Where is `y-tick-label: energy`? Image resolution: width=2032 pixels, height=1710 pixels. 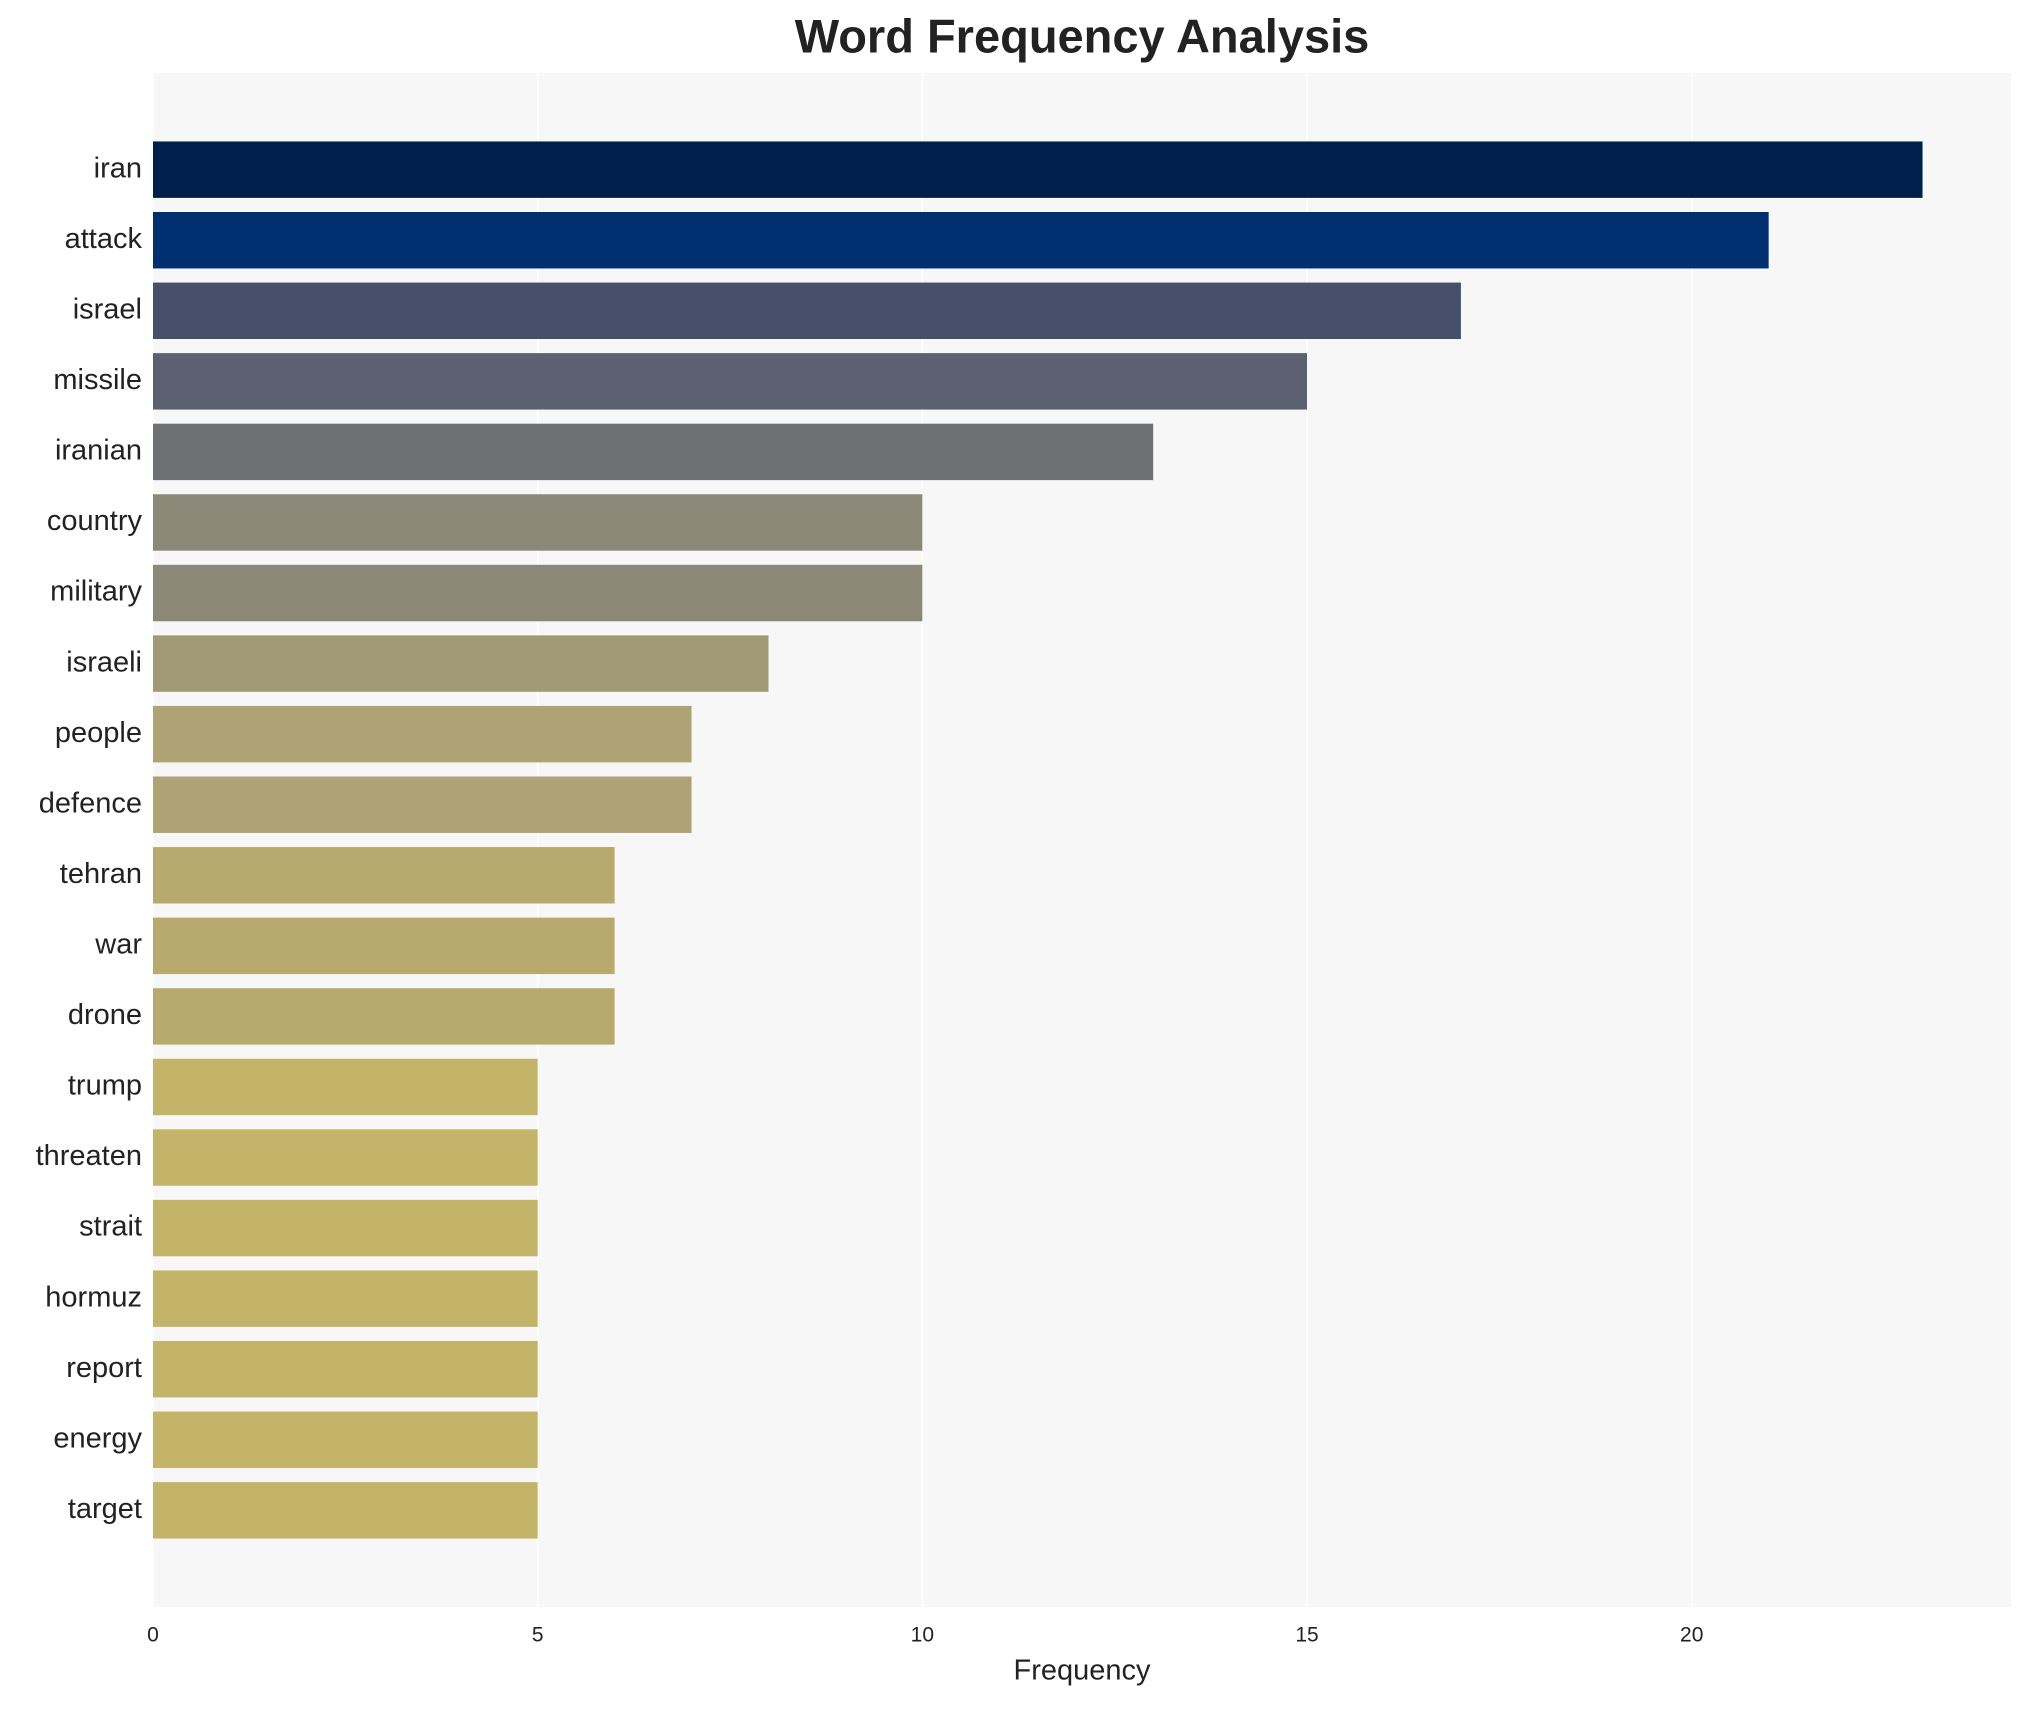
y-tick-label: energy is located at coordinates (97, 1438).